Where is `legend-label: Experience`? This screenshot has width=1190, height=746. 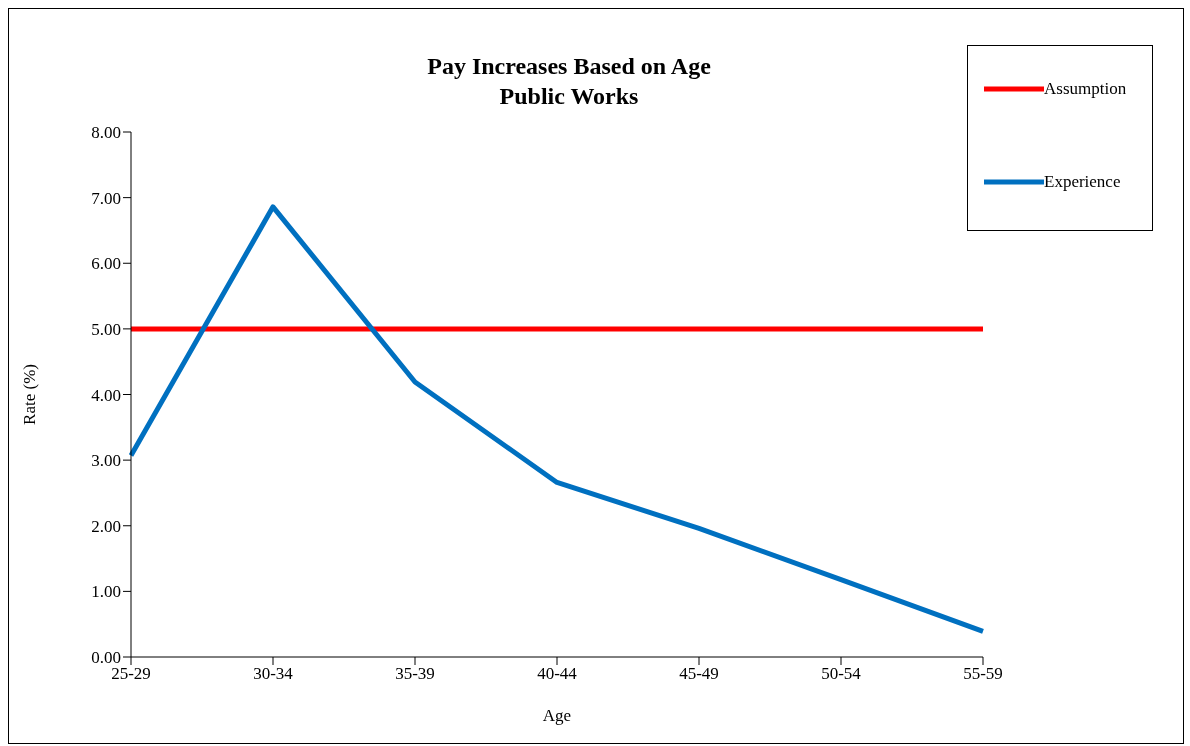 legend-label: Experience is located at coordinates (1082, 181).